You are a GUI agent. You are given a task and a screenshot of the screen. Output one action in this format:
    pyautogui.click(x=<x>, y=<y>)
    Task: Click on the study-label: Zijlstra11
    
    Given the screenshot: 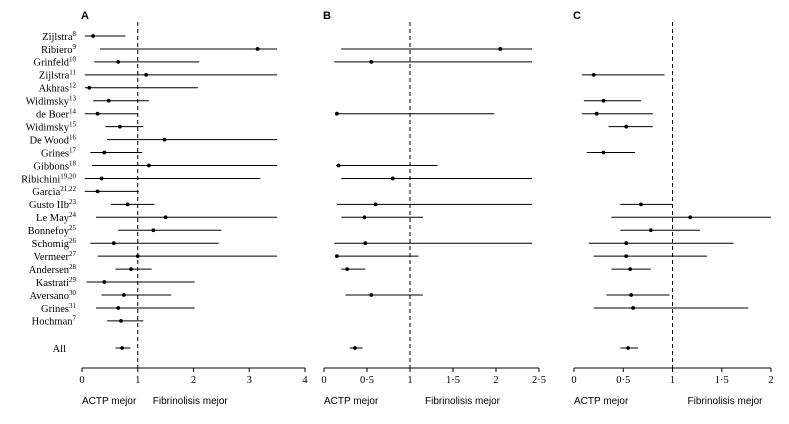 What is the action you would take?
    pyautogui.click(x=58, y=75)
    